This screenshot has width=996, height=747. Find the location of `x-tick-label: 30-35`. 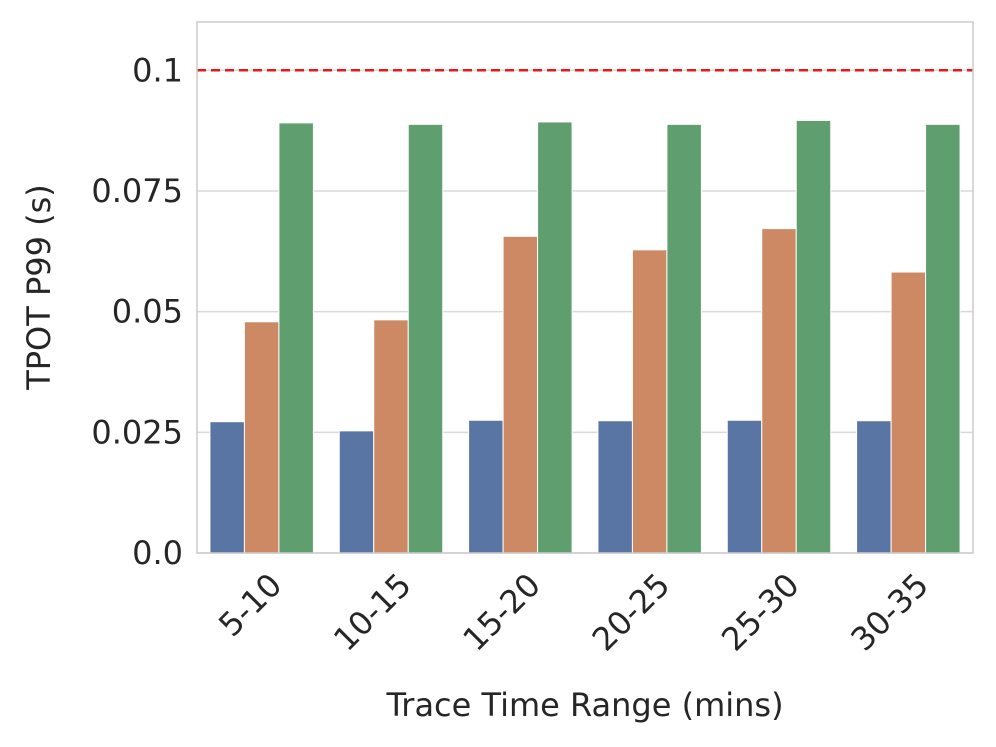

x-tick-label: 30-35 is located at coordinates (889, 612).